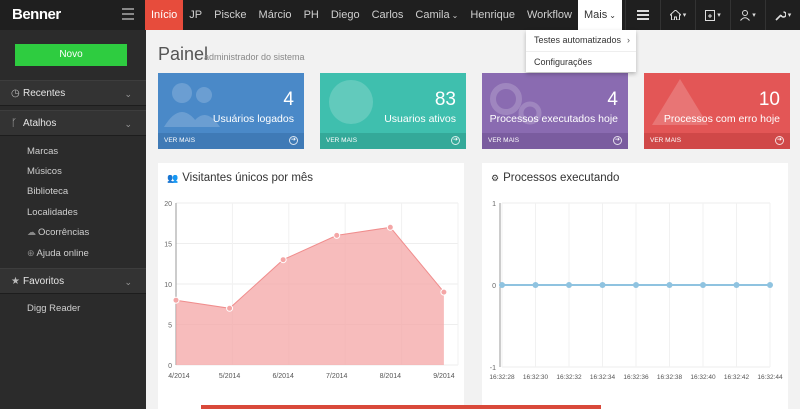 This screenshot has height=409, width=800. Describe the element at coordinates (345, 15) in the screenshot. I see `nav-item-diego: Diego` at that location.